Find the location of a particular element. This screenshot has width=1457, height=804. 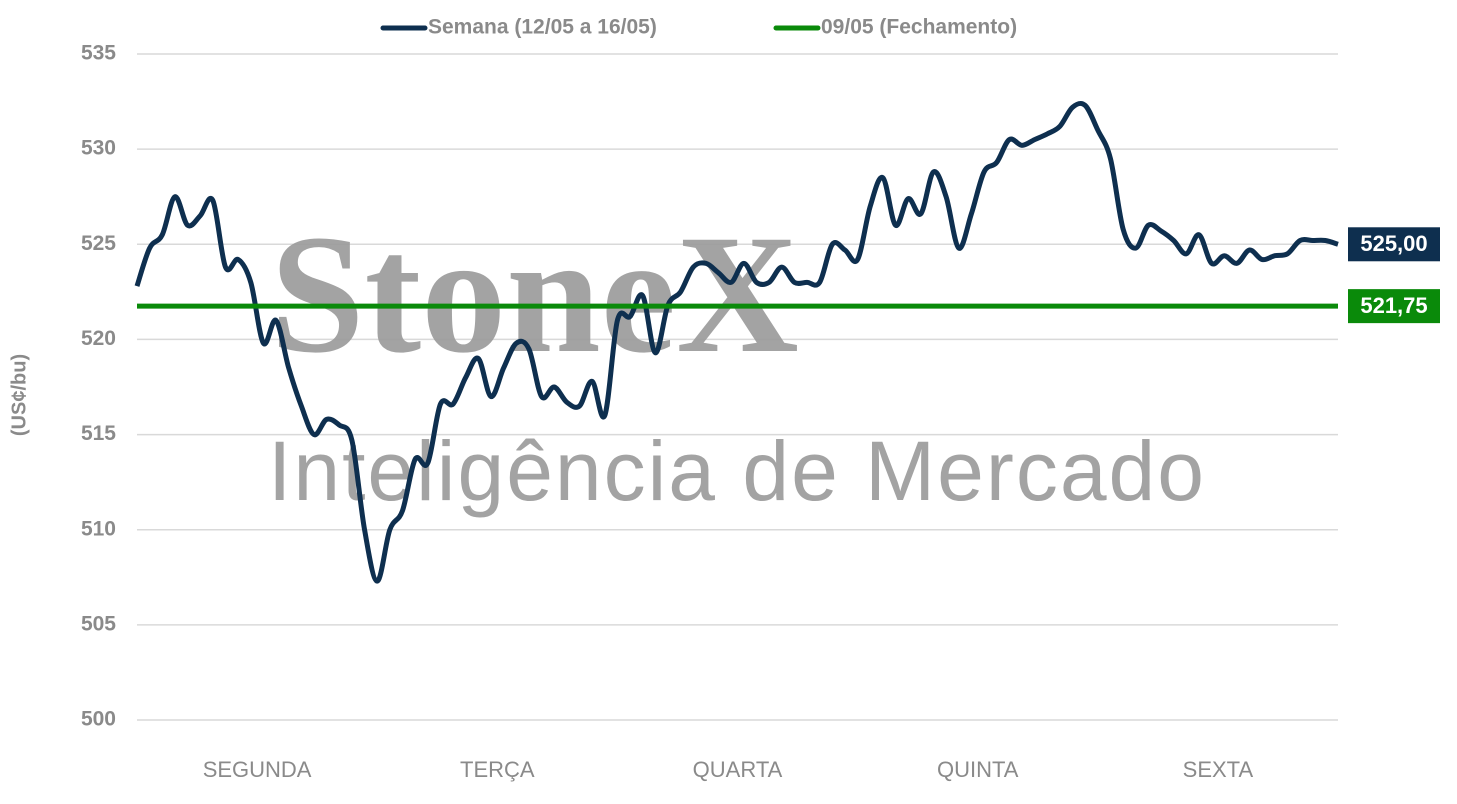

y-tick-label: 530 is located at coordinates (98, 148).